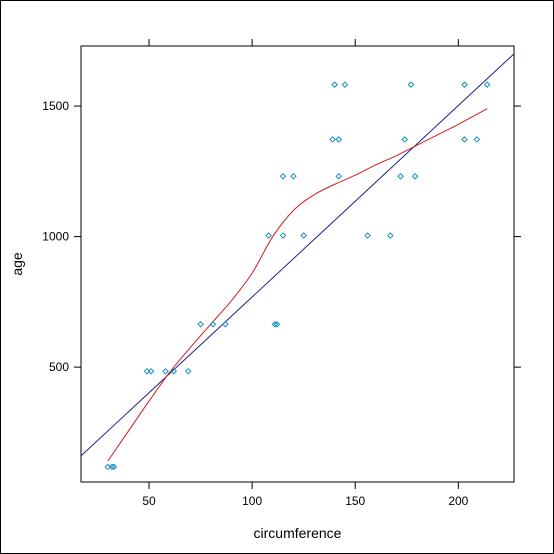  I want to click on x-axis-label: circumference, so click(298, 533).